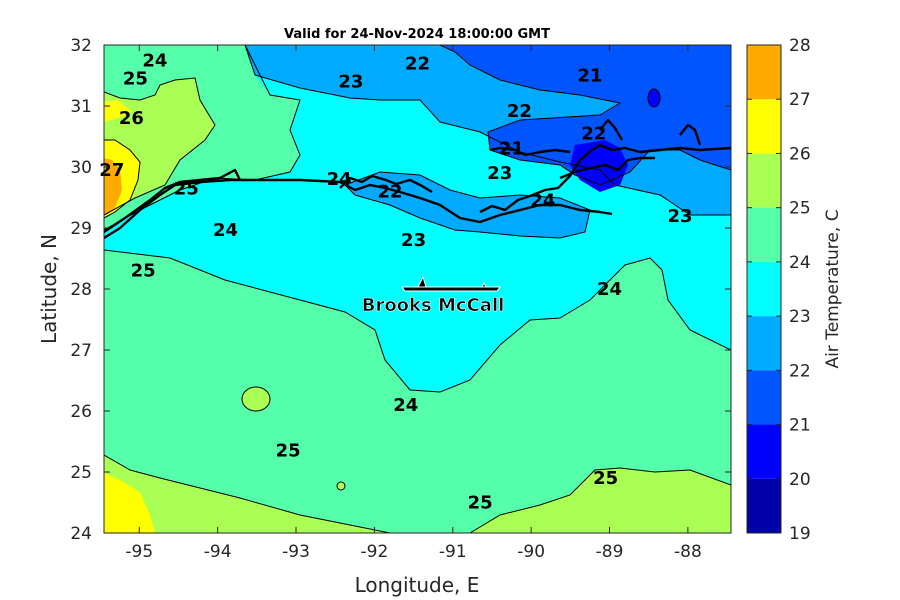 This screenshot has width=900, height=600. Describe the element at coordinates (417, 585) in the screenshot. I see `x-axis-label: Longitude, E` at that location.